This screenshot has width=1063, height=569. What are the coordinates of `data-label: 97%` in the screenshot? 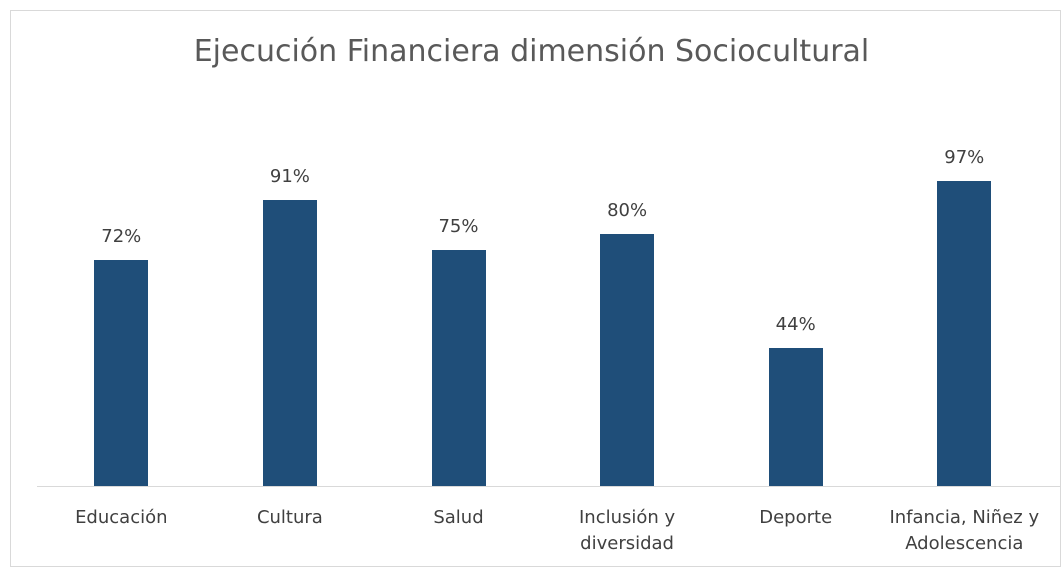 It's located at (964, 157).